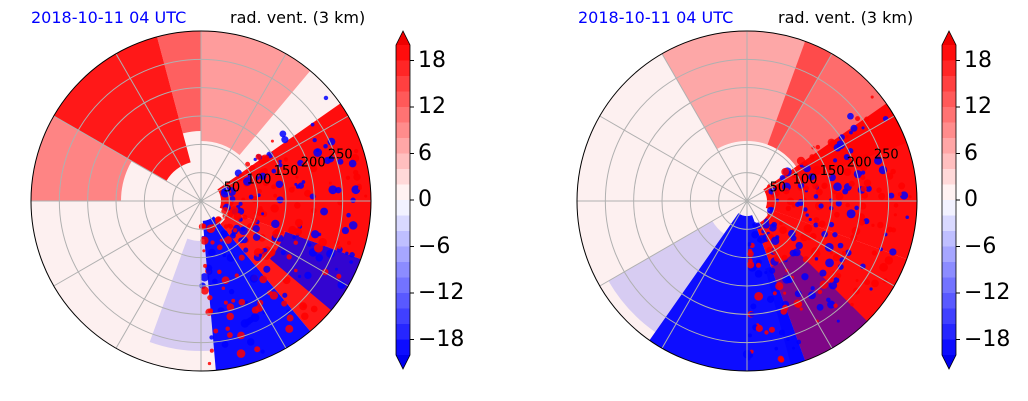 The width and height of the screenshot is (1028, 401). I want to click on colorbar-tick-label: 6, so click(425, 153).